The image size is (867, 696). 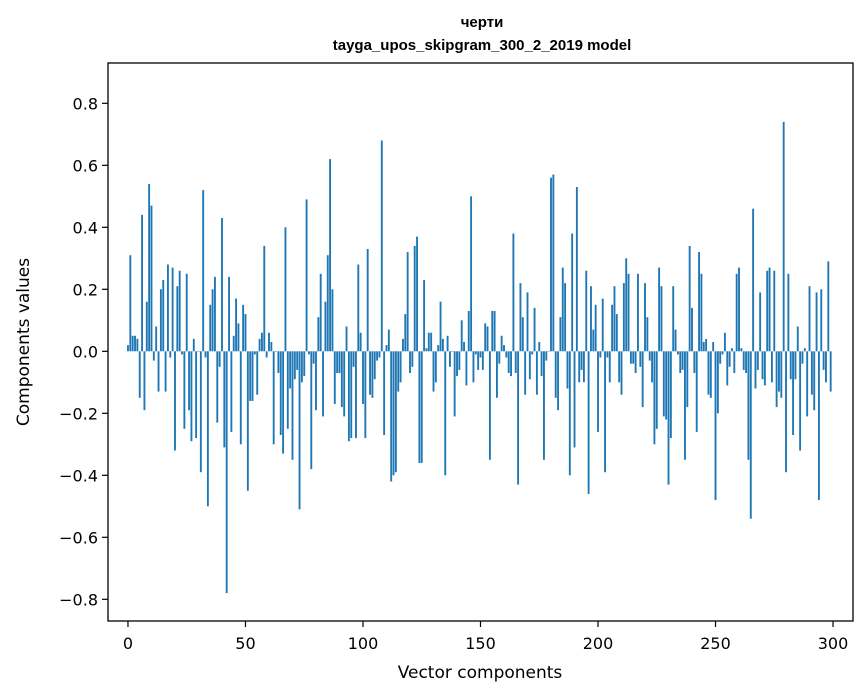 What do you see at coordinates (85, 289) in the screenshot?
I see `y-tick-label: 0.2` at bounding box center [85, 289].